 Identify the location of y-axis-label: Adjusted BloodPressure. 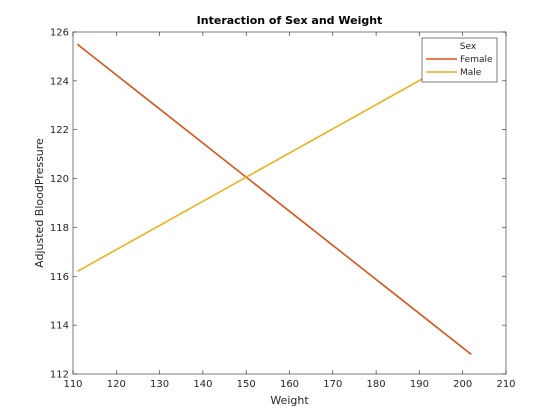
(39, 203).